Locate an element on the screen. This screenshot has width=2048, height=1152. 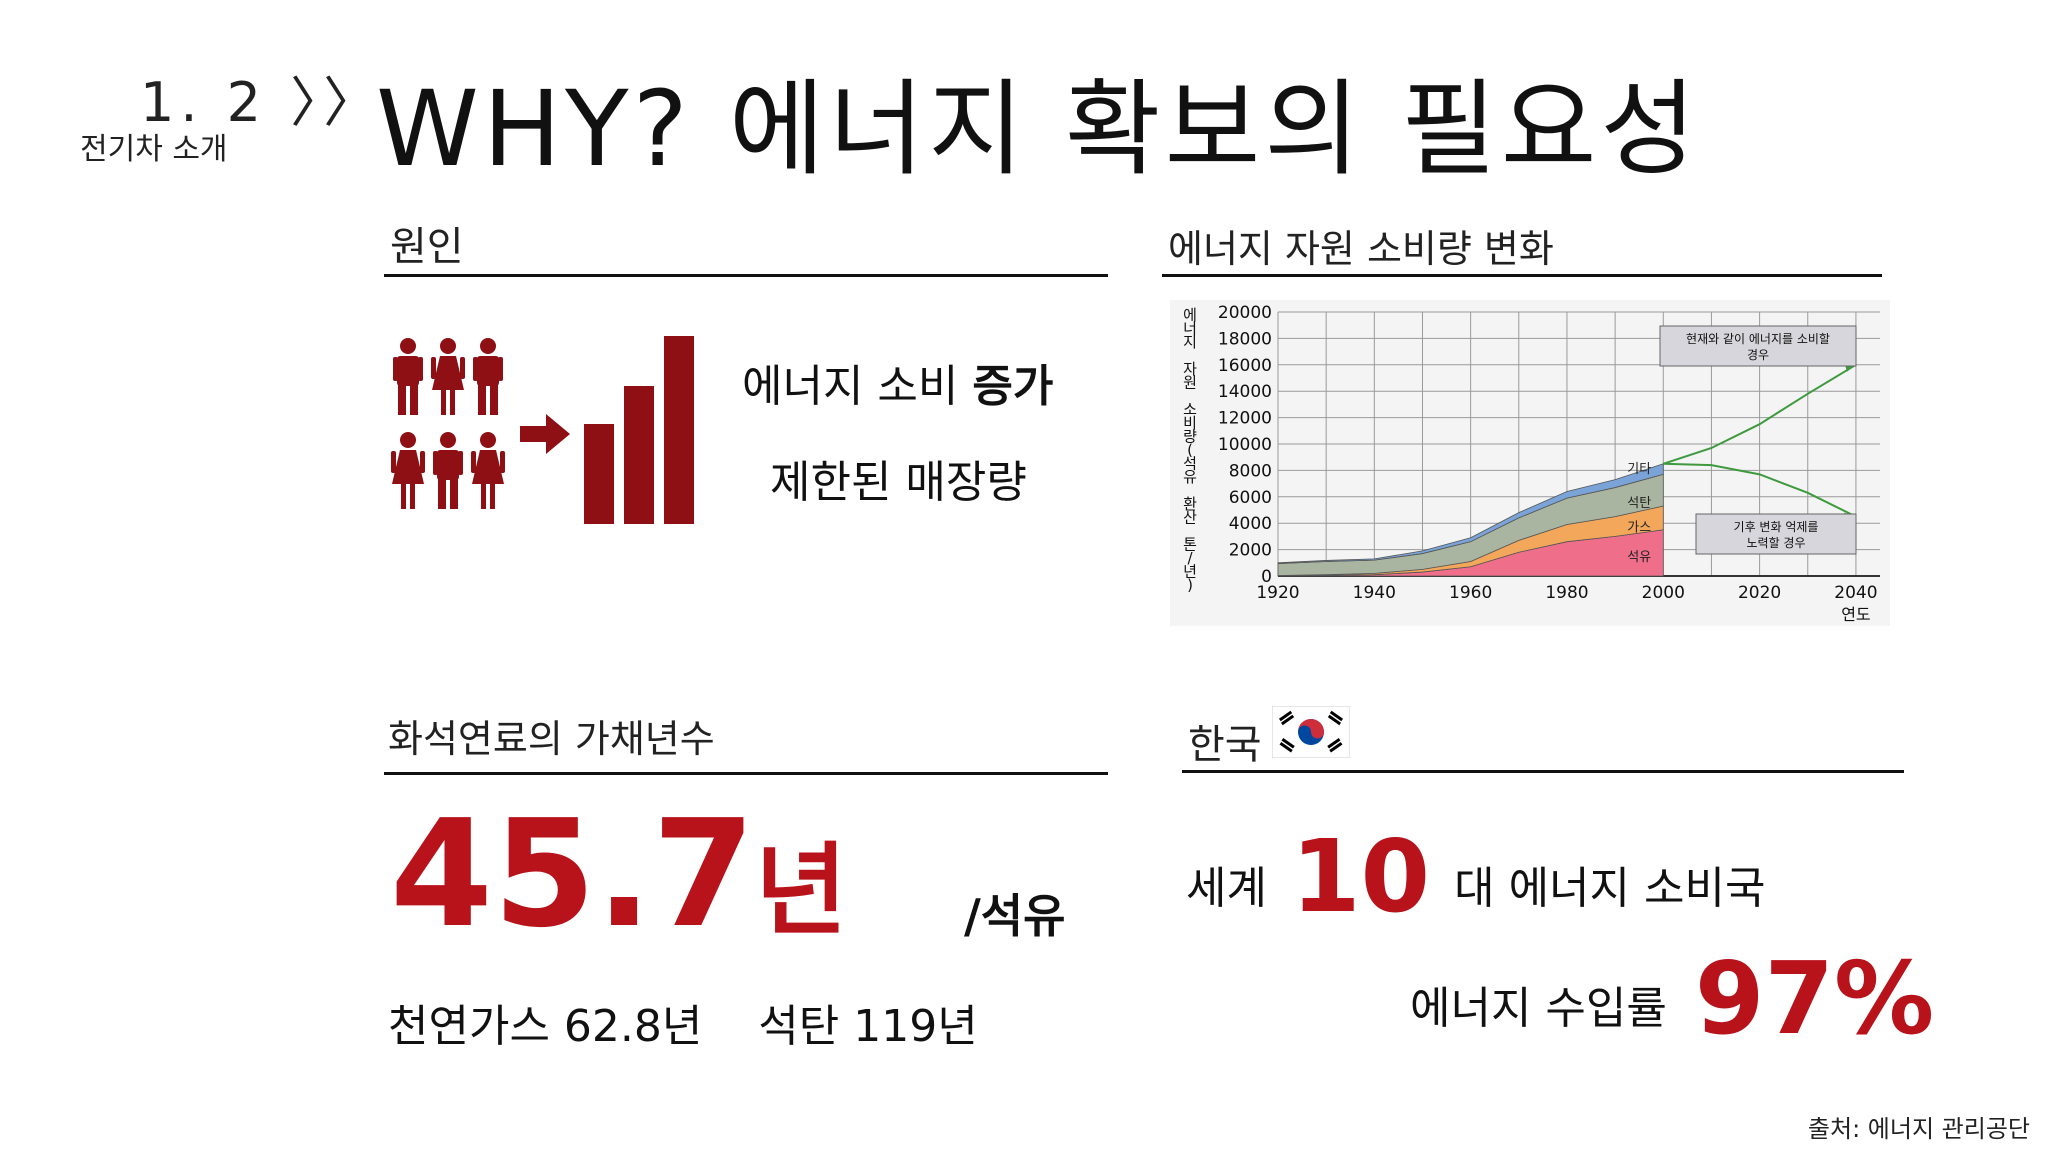
section-number: 1. 2 〉〉 is located at coordinates (262, 102).